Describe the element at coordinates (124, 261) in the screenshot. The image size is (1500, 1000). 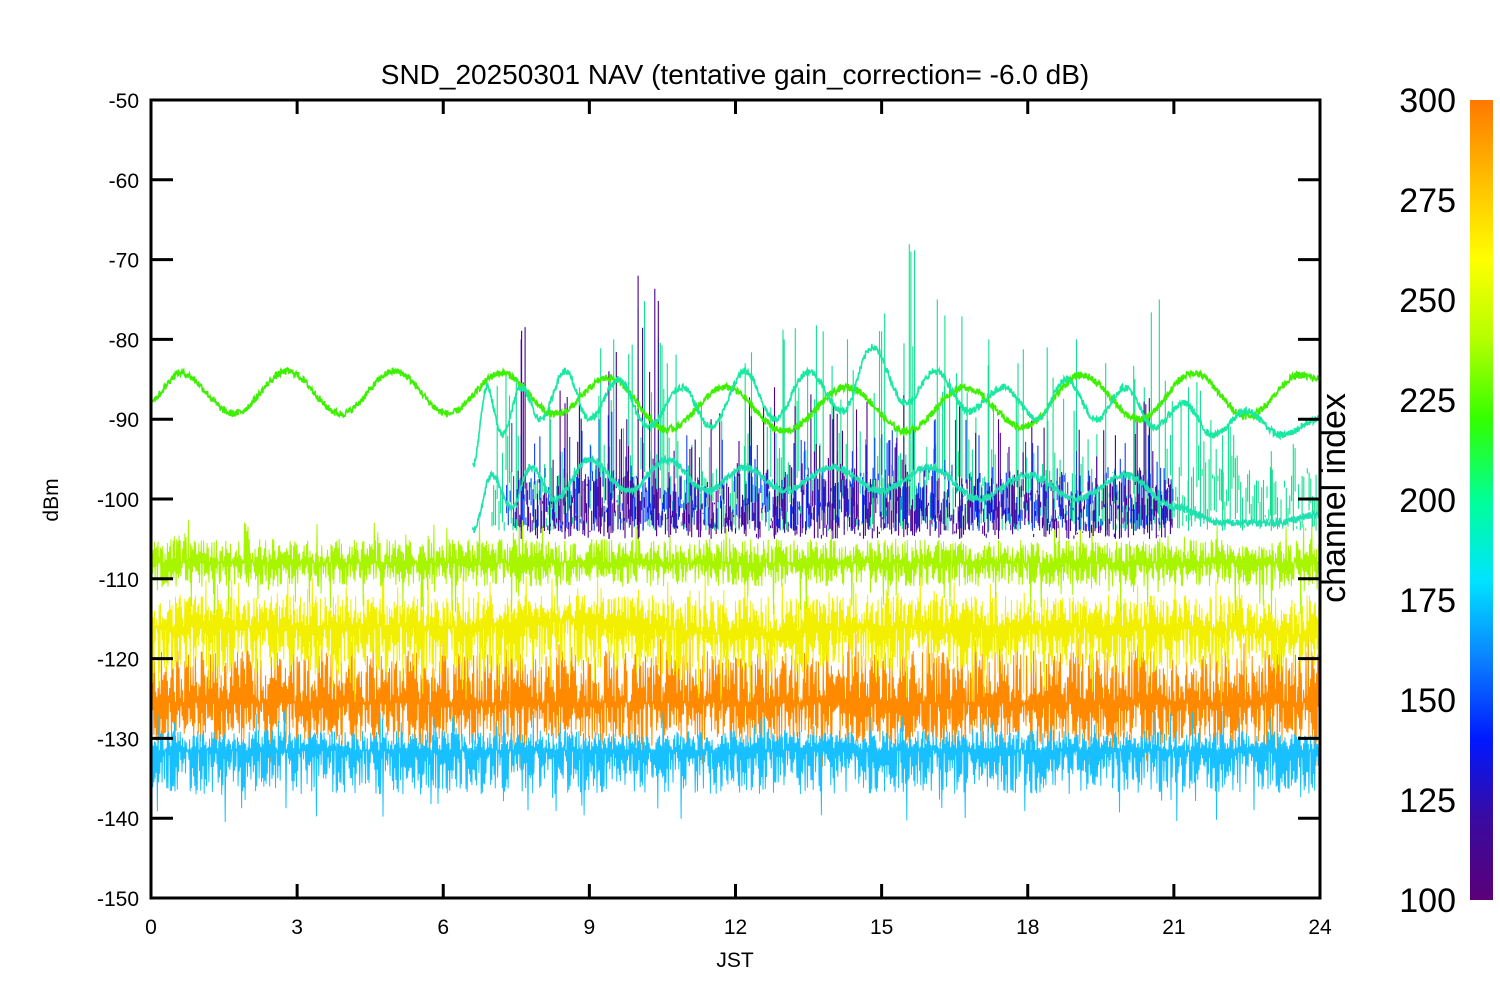
I see `y-tick-label: -70` at that location.